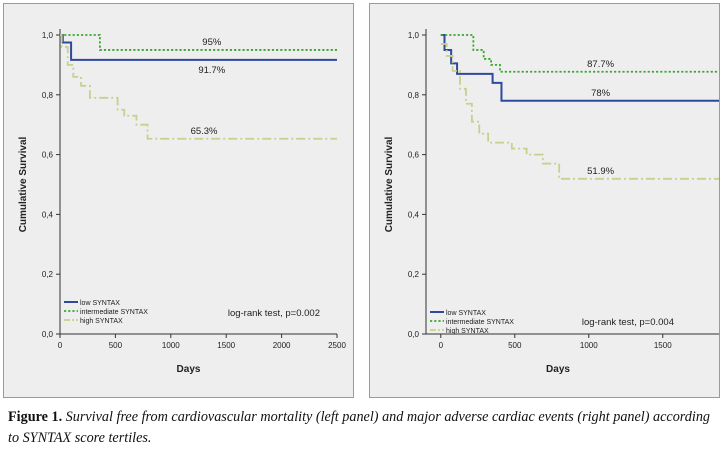  What do you see at coordinates (628, 322) in the screenshot?
I see `logrank-annotation: log-rank test, p=0.004` at bounding box center [628, 322].